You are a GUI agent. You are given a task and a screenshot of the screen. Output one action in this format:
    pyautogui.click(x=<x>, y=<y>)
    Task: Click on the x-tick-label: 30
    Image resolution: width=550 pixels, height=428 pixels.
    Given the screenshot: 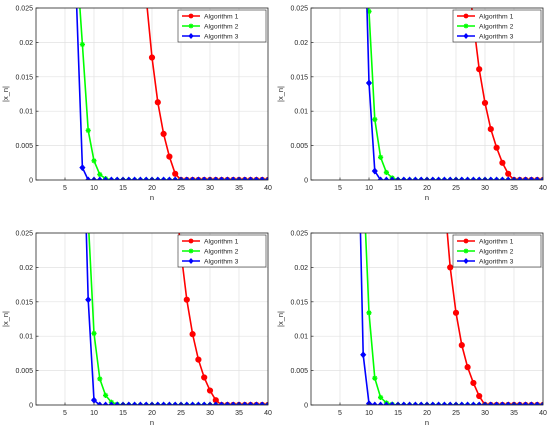 What is the action you would take?
    pyautogui.click(x=485, y=413)
    